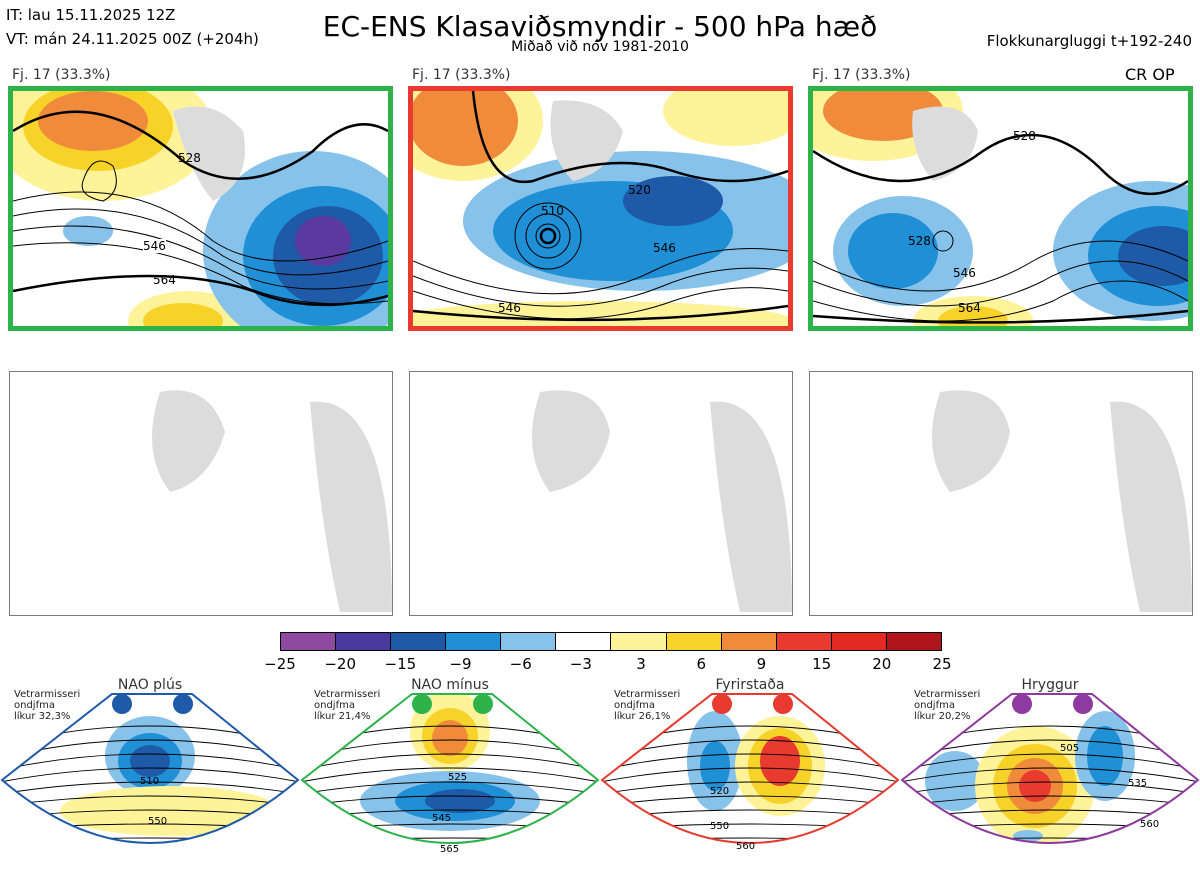 This screenshot has height=871, width=1200. Describe the element at coordinates (61, 75) in the screenshot. I see `cluster-label-1: Fj. 17 (33.3%)` at that location.